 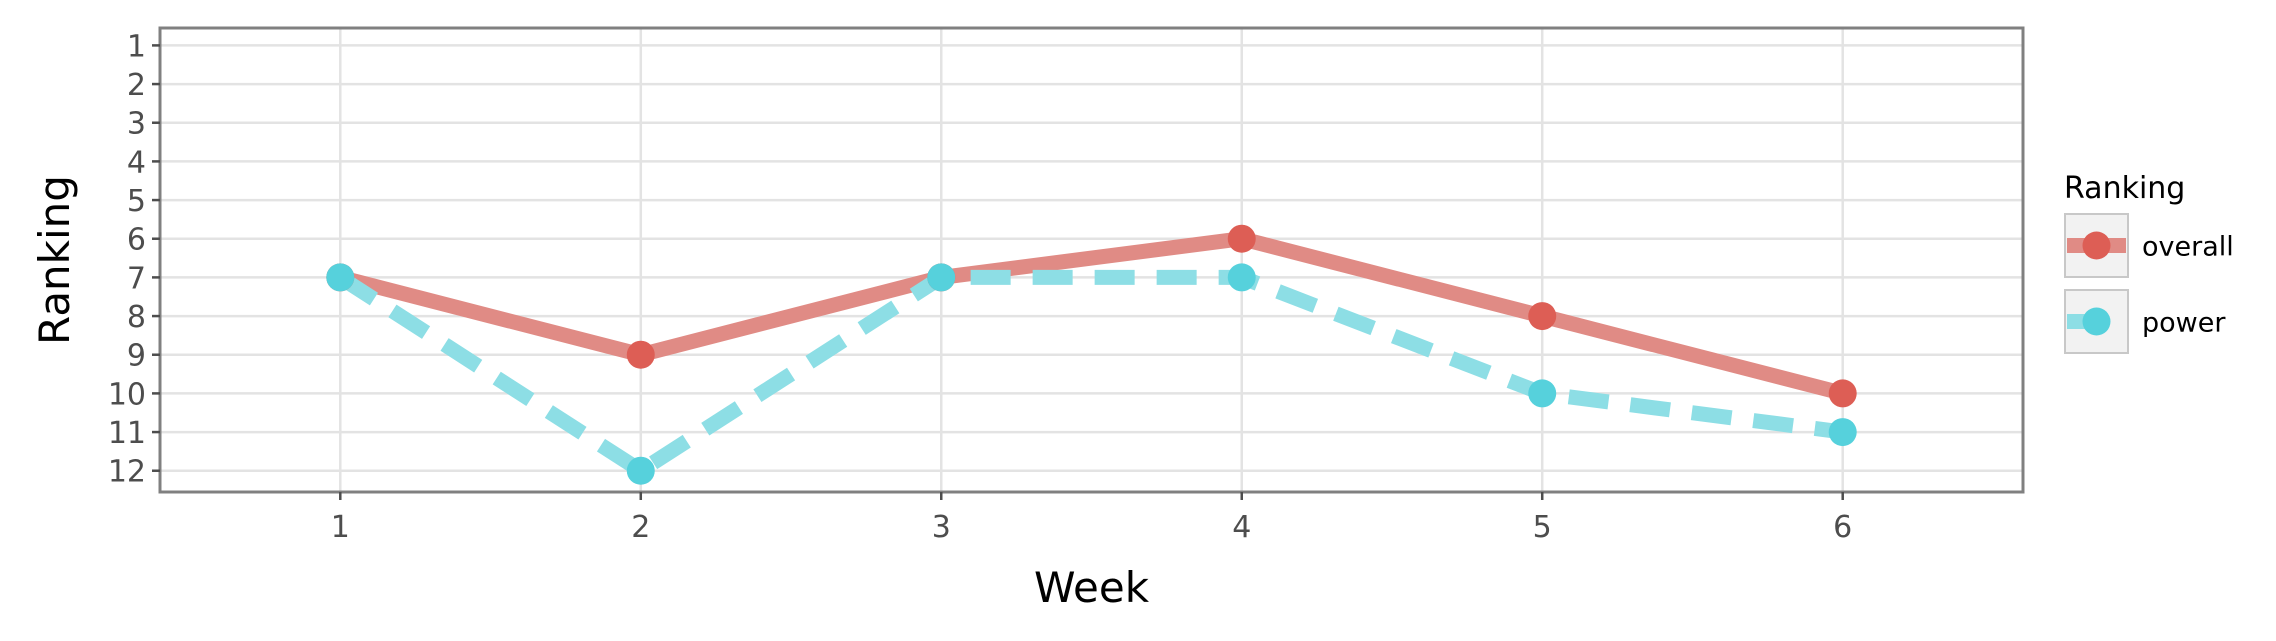 What do you see at coordinates (1092, 587) in the screenshot?
I see `x-axis-title: Week` at bounding box center [1092, 587].